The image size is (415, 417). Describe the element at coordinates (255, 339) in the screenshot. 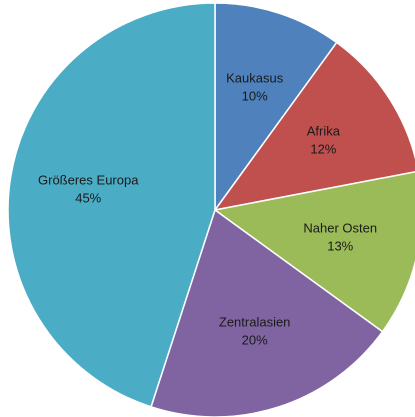

I see `slice-value-label: 20%` at that location.